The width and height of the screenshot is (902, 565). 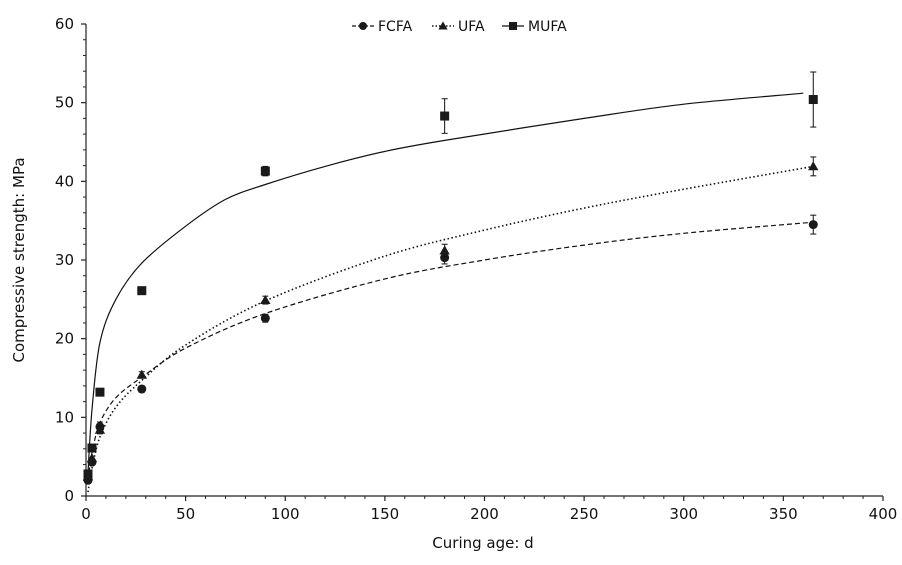 I want to click on x-tick-label: 350, so click(x=783, y=514).